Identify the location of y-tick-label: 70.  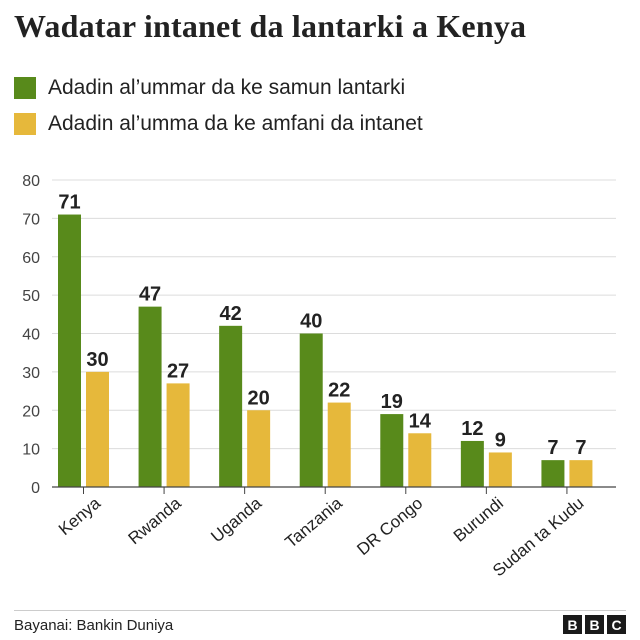
(31, 219).